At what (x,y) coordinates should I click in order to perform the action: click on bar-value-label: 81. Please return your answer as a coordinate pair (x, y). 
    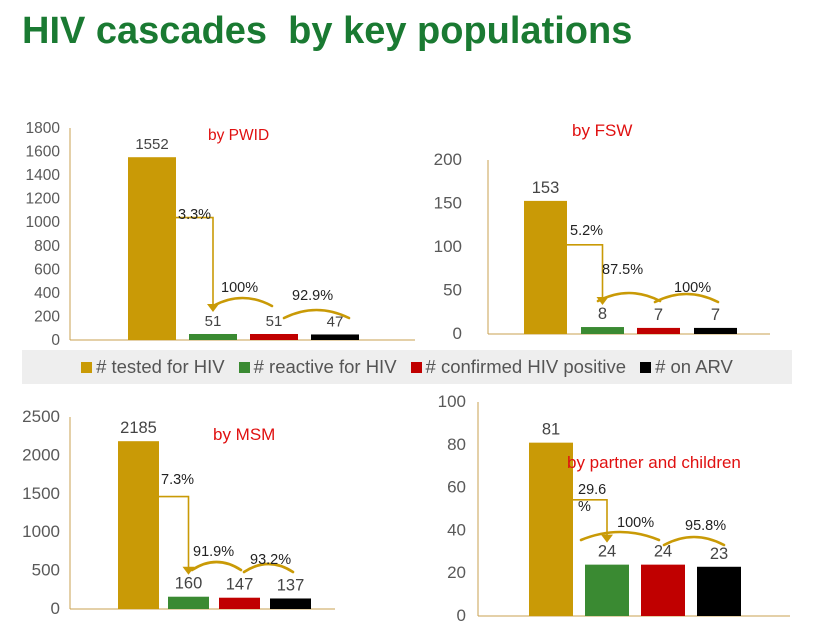
    Looking at the image, I should click on (551, 430).